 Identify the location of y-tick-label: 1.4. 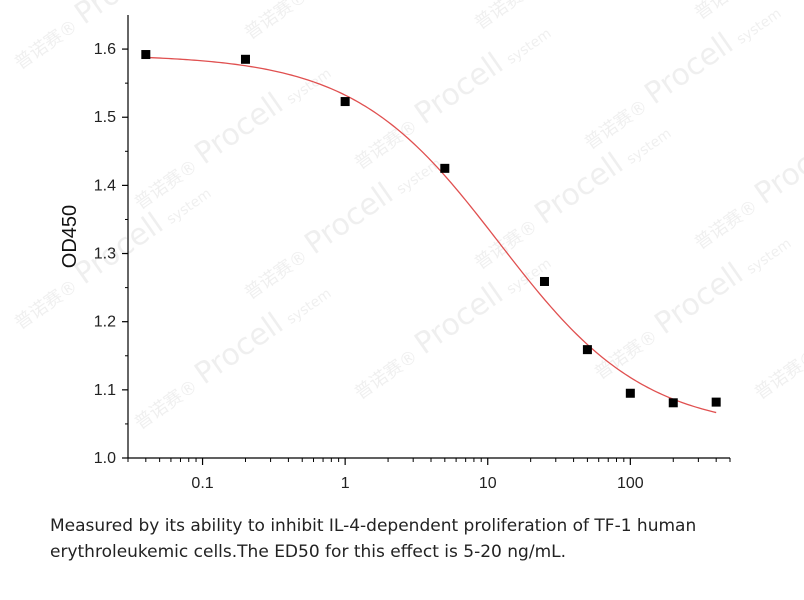
(105, 185).